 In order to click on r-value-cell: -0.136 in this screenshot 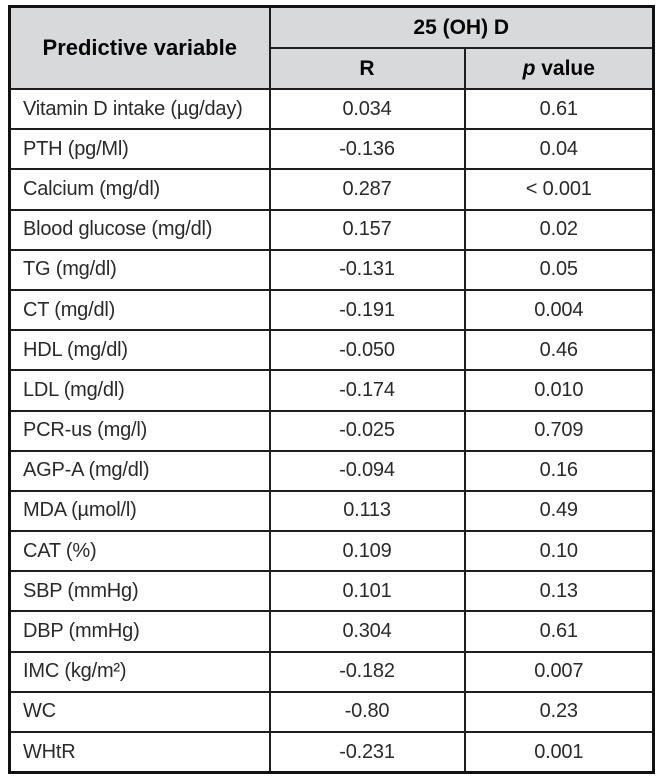, I will do `click(367, 149)`.